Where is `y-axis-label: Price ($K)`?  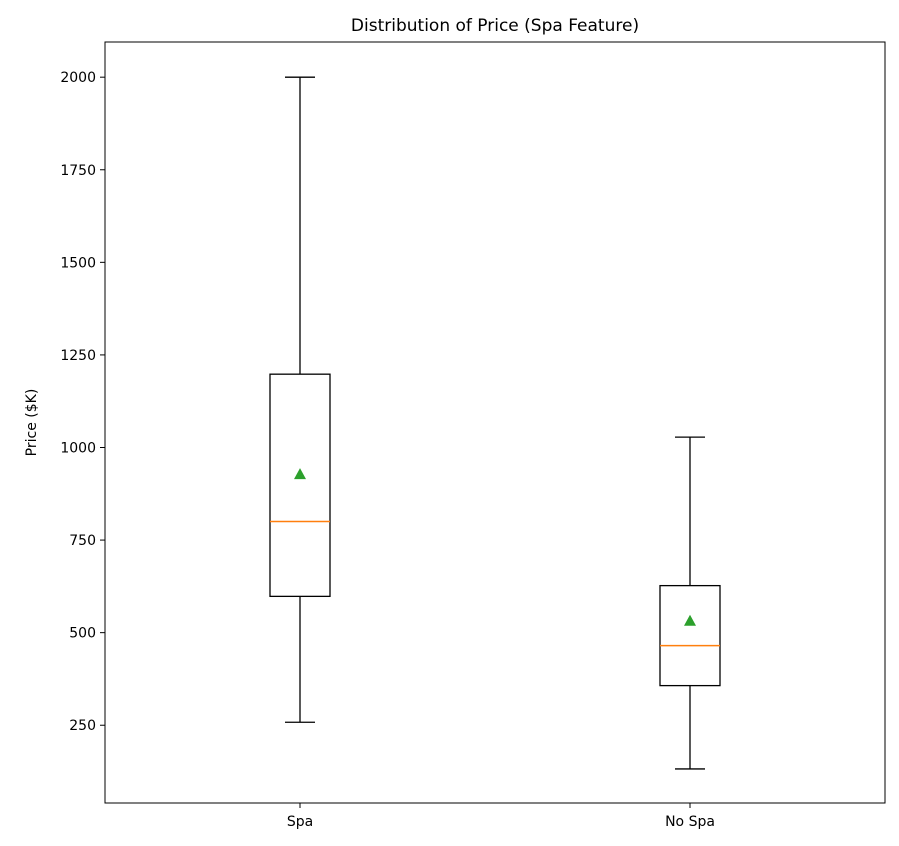 y-axis-label: Price ($K) is located at coordinates (32, 423).